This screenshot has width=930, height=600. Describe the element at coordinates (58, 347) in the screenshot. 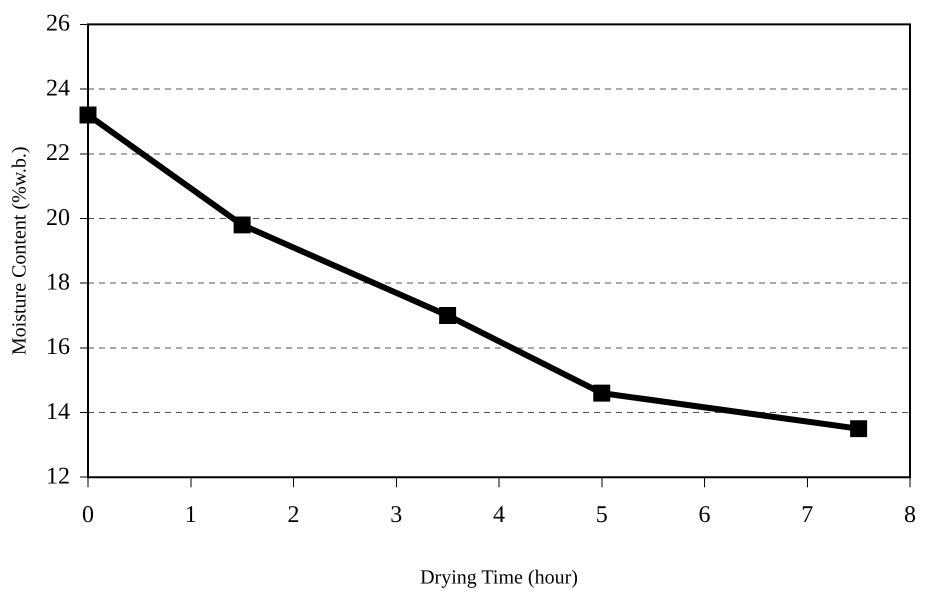

I see `y-tick-label: 16` at that location.